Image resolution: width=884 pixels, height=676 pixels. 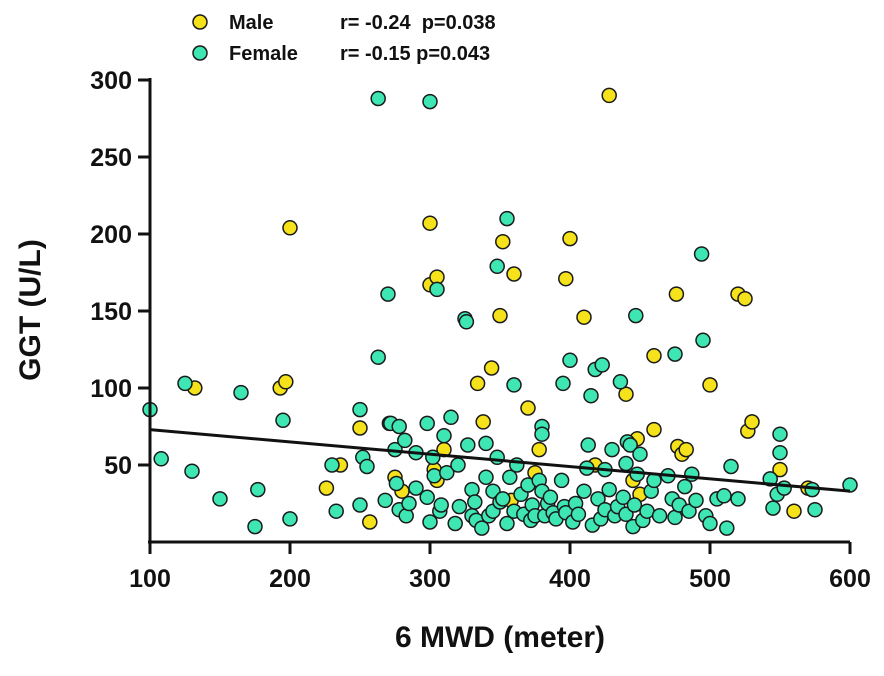 What do you see at coordinates (111, 235) in the screenshot?
I see `y-tick-label: 200` at bounding box center [111, 235].